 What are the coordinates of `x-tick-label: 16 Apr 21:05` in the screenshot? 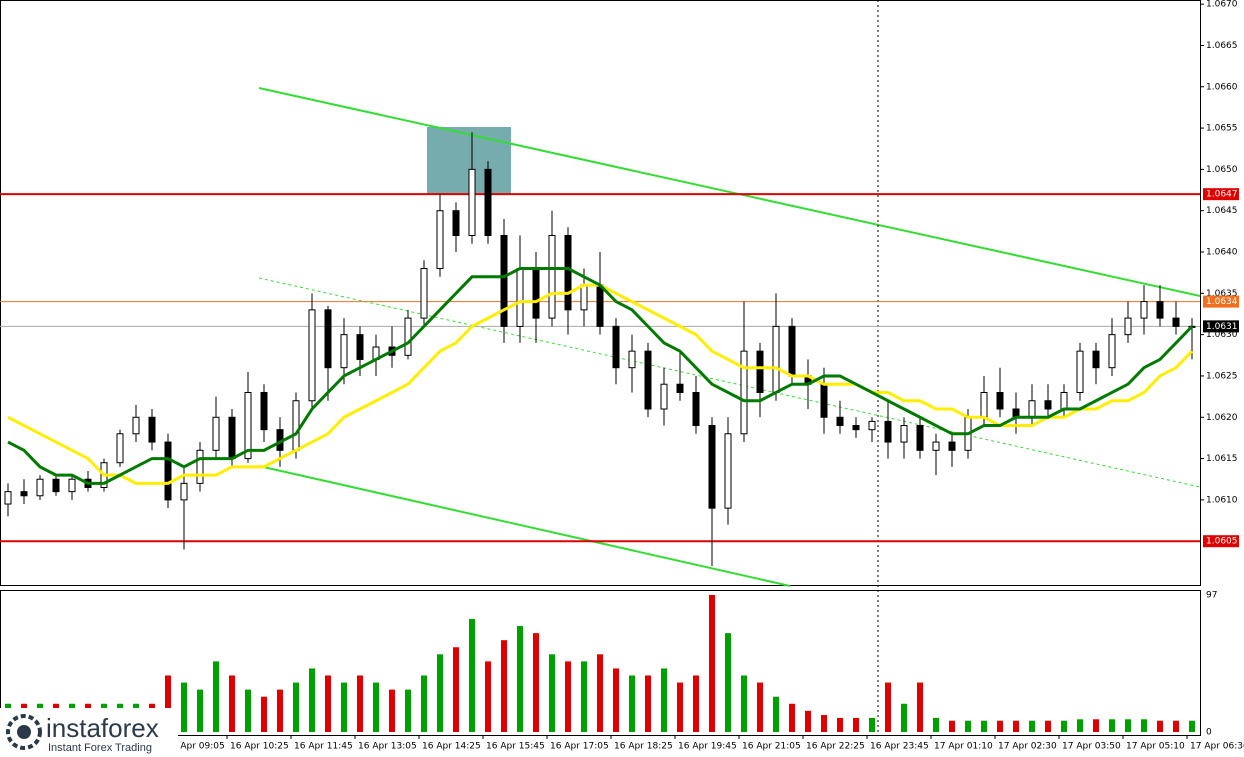 It's located at (771, 747).